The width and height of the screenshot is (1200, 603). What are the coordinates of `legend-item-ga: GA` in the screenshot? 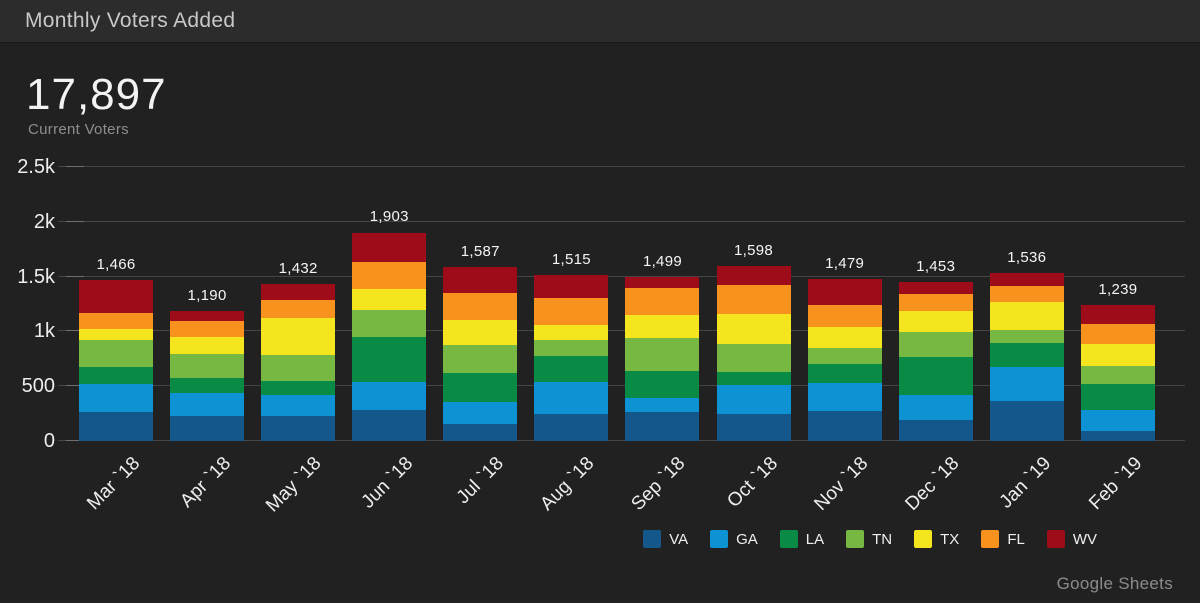 It's located at (734, 539).